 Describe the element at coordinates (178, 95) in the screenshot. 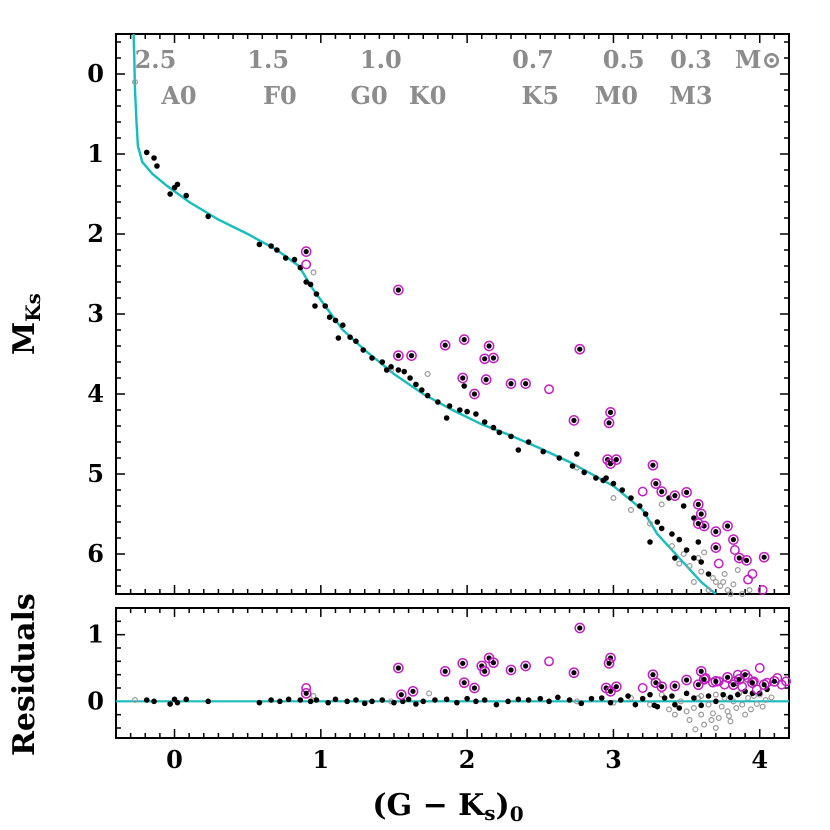

I see `spectral-type-label: A0` at that location.